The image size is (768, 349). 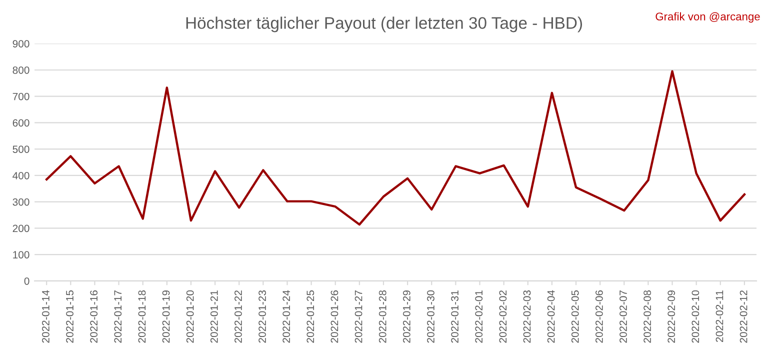 What do you see at coordinates (358, 316) in the screenshot?
I see `x-tick-label: 2022-01-27` at bounding box center [358, 316].